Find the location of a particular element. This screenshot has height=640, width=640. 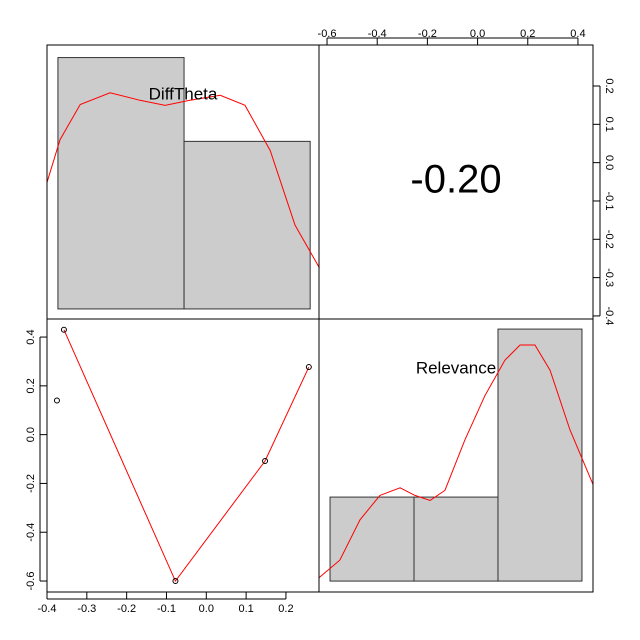

x-tick-label: -0.6 is located at coordinates (327, 34).